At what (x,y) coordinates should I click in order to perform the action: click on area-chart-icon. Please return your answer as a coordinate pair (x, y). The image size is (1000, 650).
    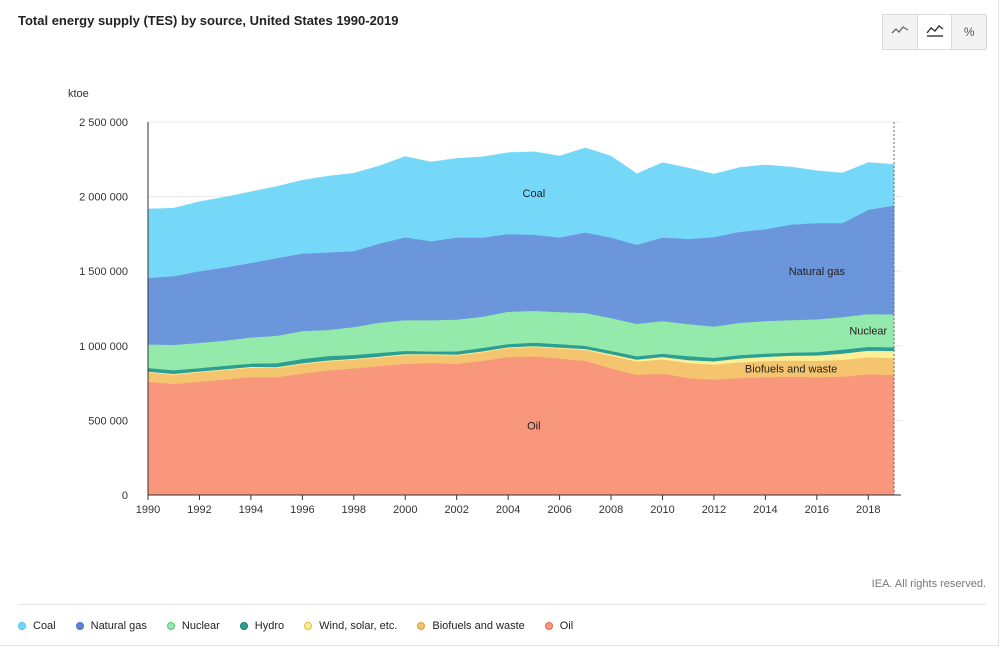
    Looking at the image, I should click on (934, 32).